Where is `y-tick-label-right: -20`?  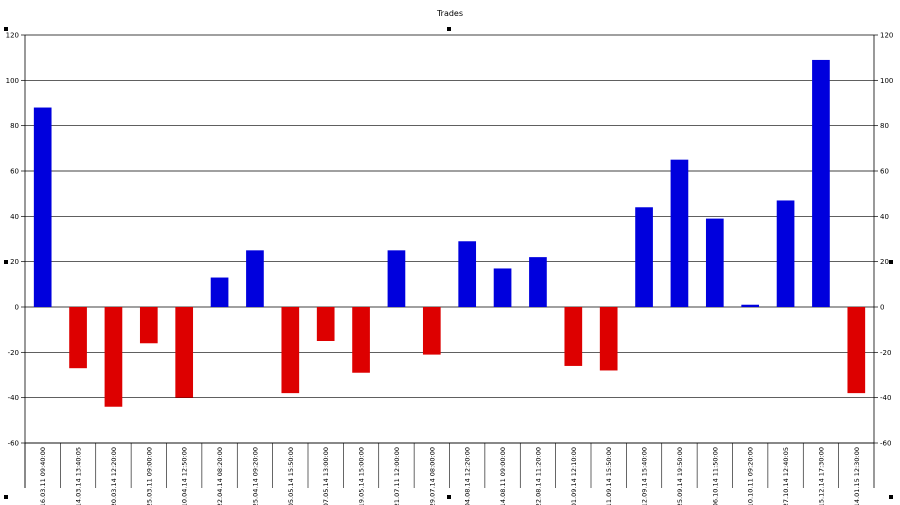 y-tick-label-right: -20 is located at coordinates (885, 353).